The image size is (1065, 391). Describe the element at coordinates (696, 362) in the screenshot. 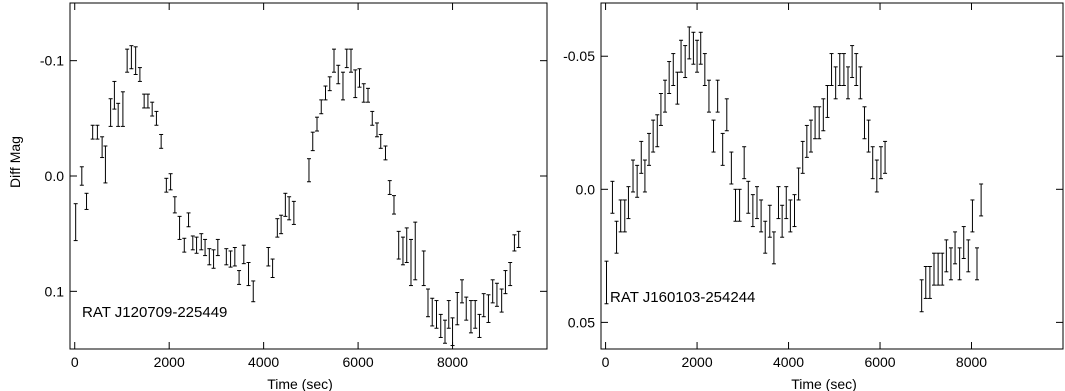

I see `x-tick-label-right: 2000` at that location.